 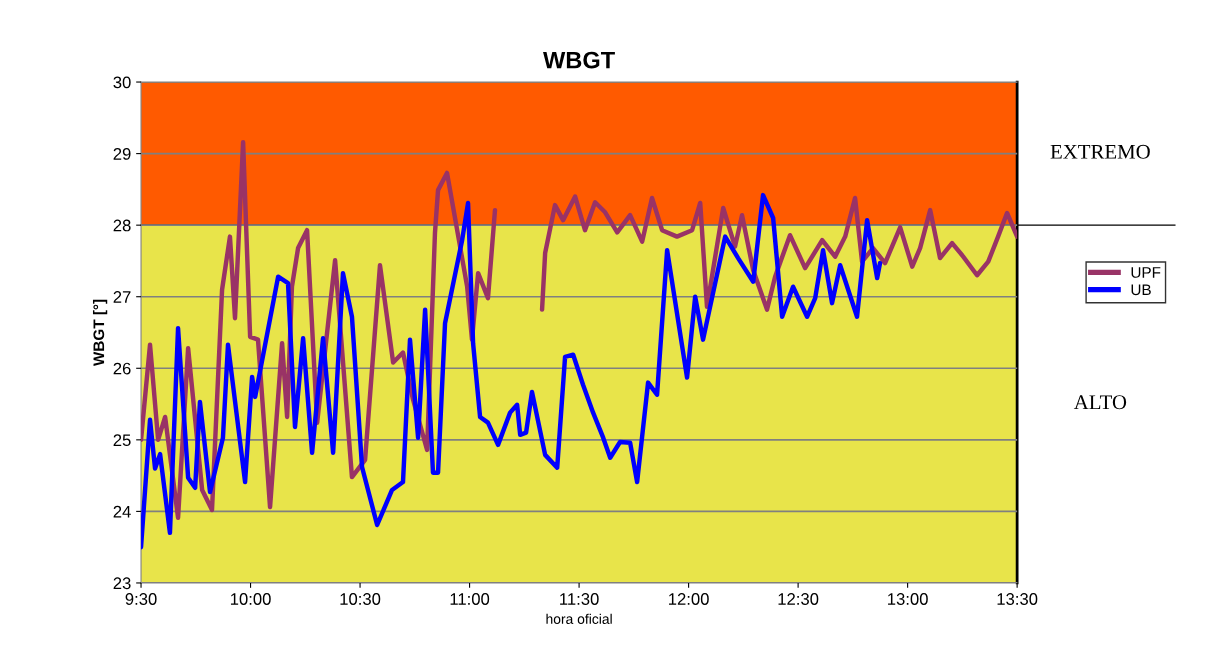 I want to click on y-tick-label: 25, so click(x=122, y=440).